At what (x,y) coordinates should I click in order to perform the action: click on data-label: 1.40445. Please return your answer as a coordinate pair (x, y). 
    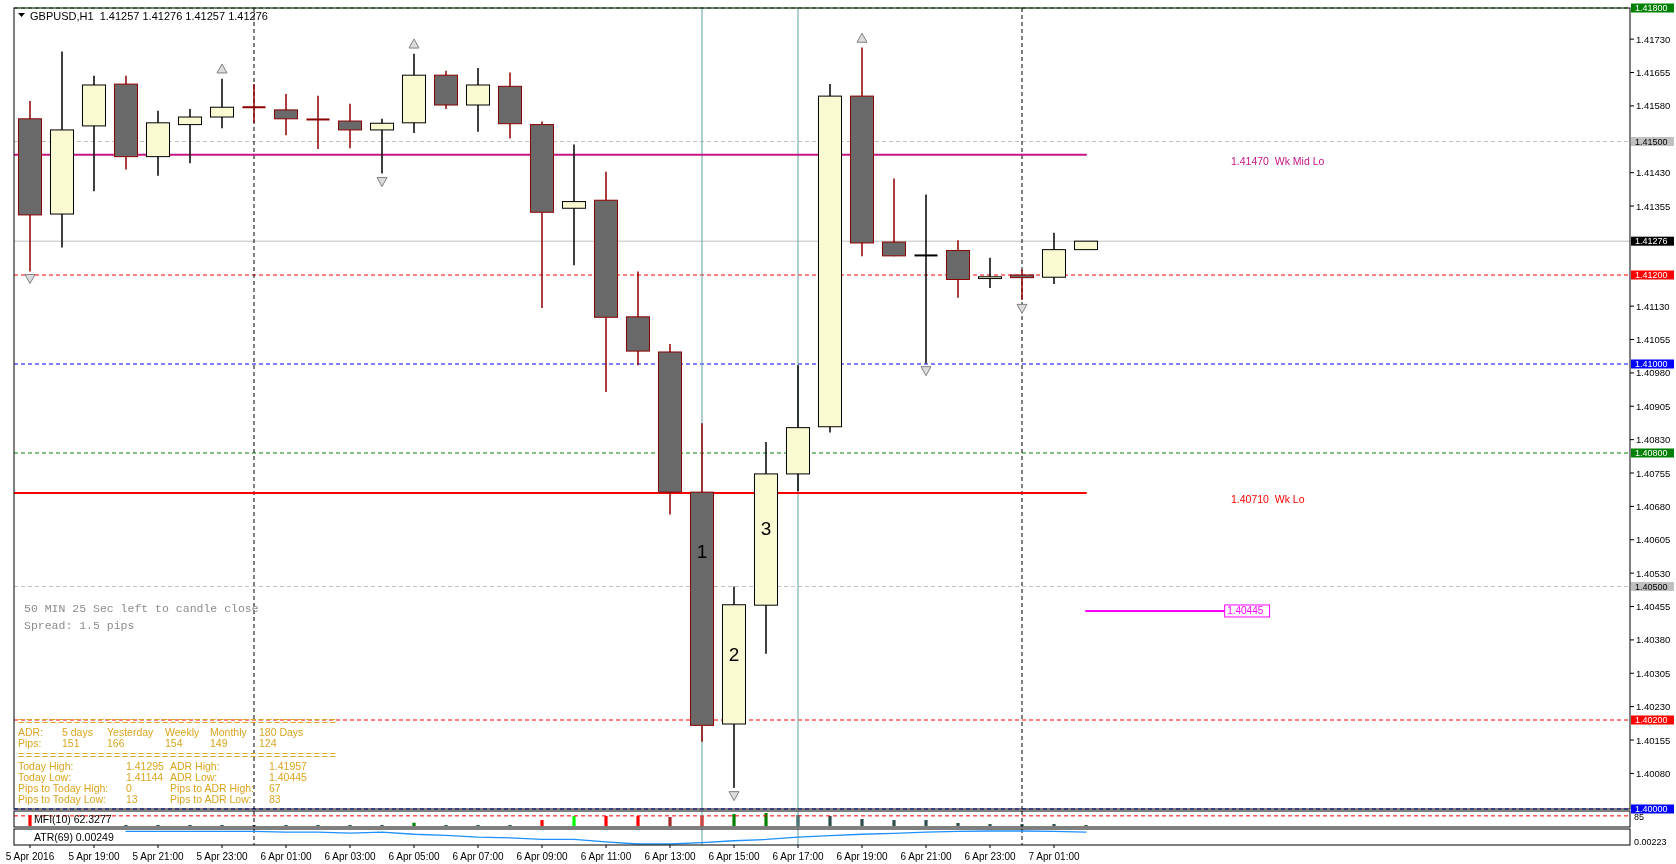
    Looking at the image, I should click on (1245, 611).